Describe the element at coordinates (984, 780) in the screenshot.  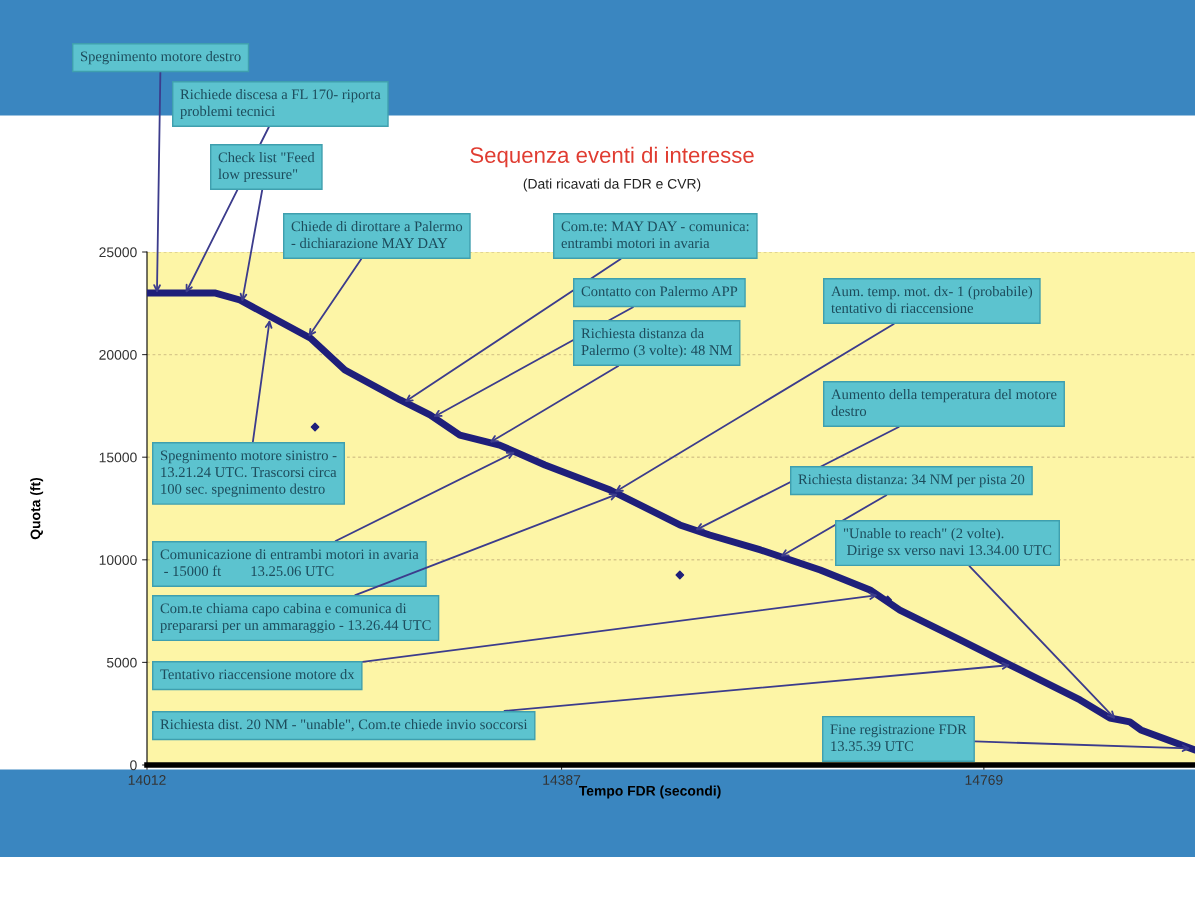
I see `x-tick-label: 14769` at that location.